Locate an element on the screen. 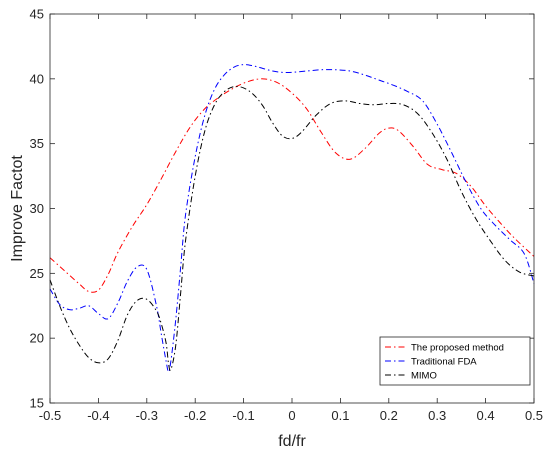 This screenshot has width=550, height=453. x-tick-label: 0 is located at coordinates (291, 415).